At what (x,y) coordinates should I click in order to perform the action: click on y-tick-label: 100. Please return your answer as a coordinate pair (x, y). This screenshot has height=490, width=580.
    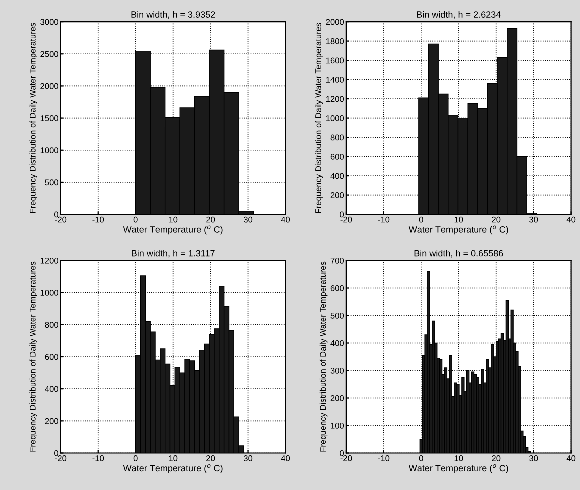
    Looking at the image, I should click on (337, 425).